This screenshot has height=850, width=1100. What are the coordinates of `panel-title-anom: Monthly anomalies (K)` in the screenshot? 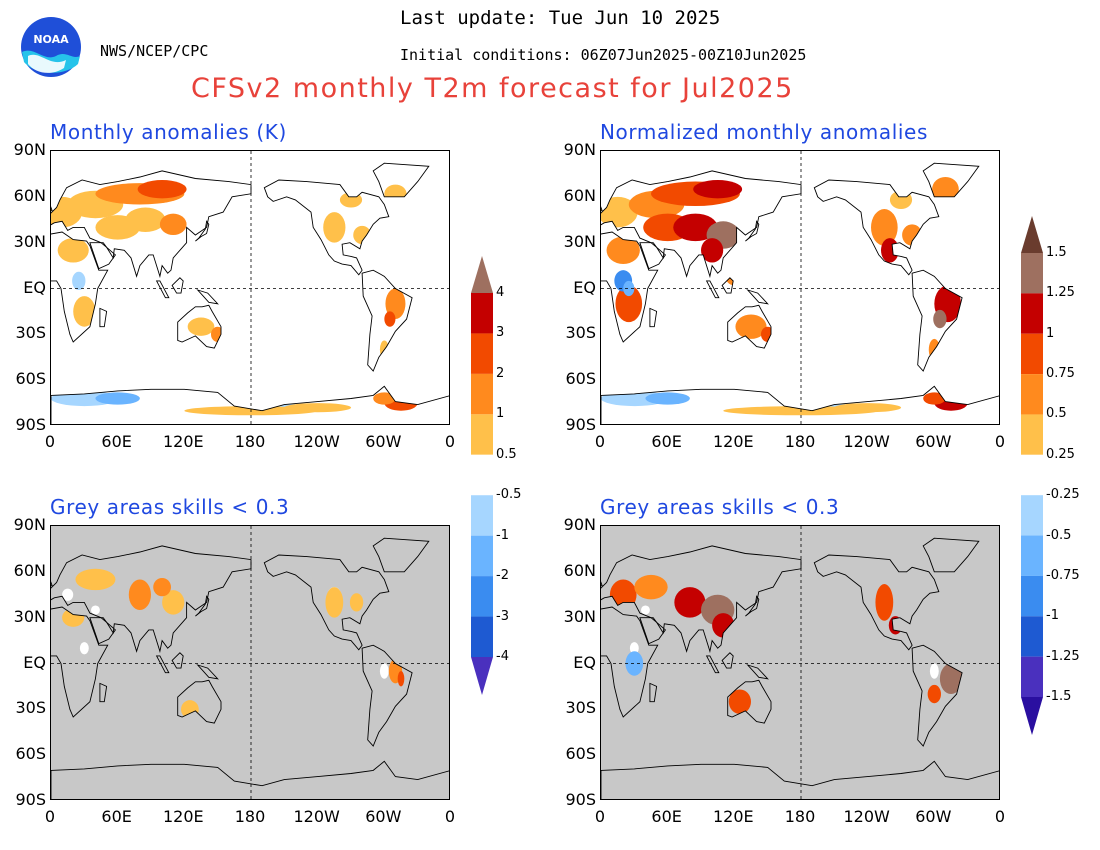 It's located at (168, 132).